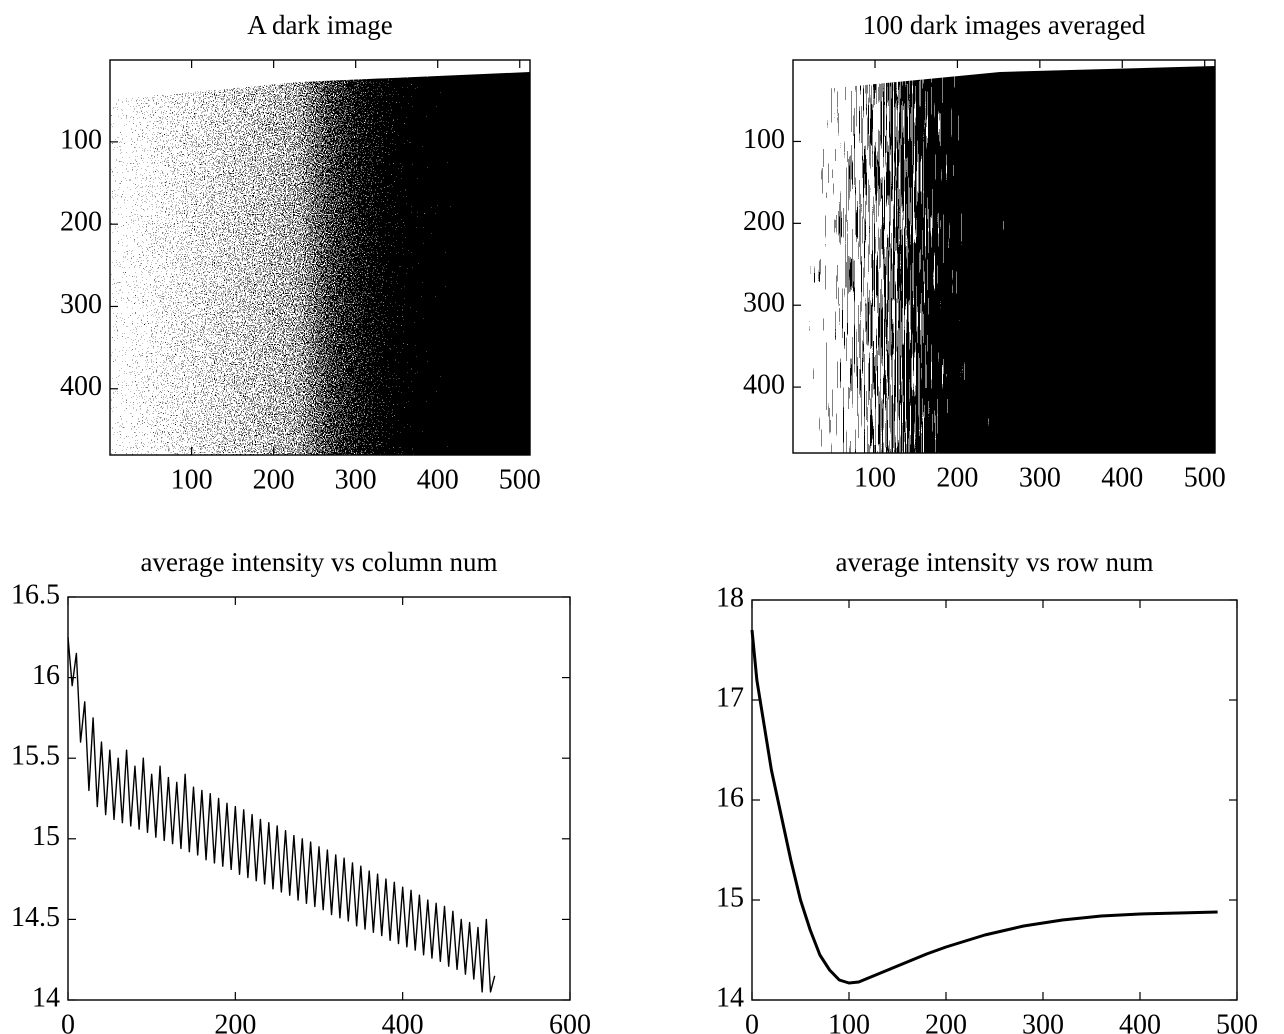 The height and width of the screenshot is (1034, 1284). Describe the element at coordinates (35, 594) in the screenshot. I see `y-tick-label: 16.5` at that location.